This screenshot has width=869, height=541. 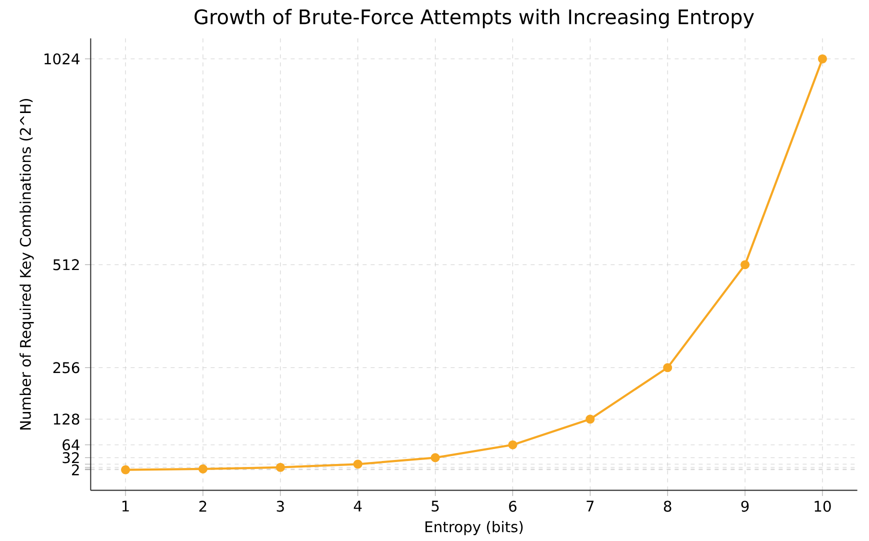 What do you see at coordinates (66, 368) in the screenshot?
I see `y-tick-label: 256` at bounding box center [66, 368].